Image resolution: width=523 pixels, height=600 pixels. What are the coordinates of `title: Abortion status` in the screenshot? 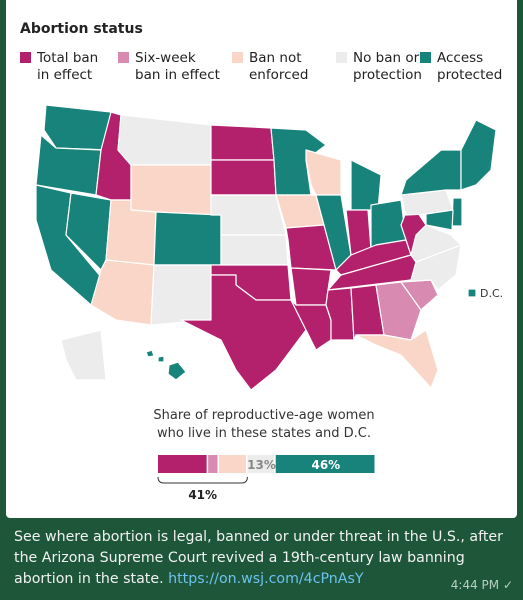 It's located at (81, 29).